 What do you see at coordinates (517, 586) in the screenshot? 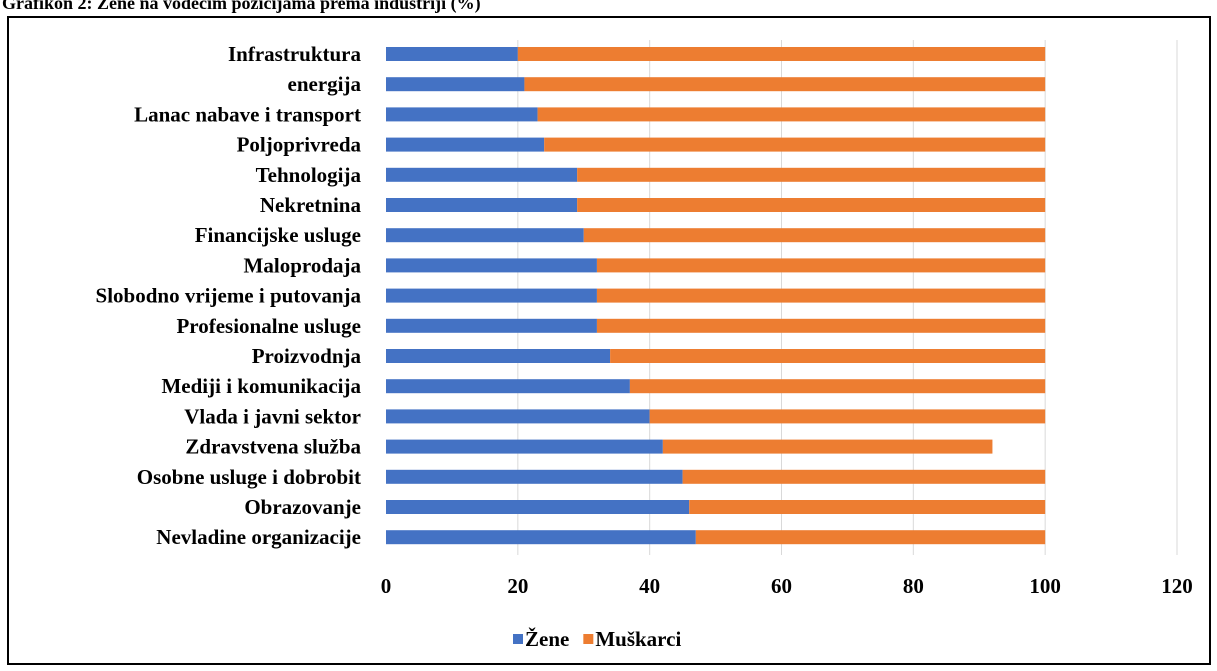
I see `x-tick-label: 20` at bounding box center [517, 586].